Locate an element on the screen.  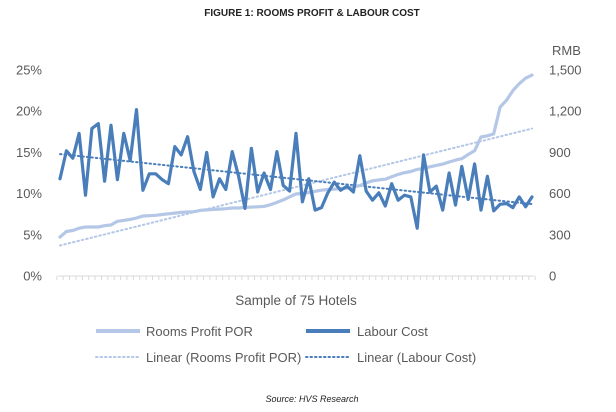
legend-item-rooms-profit: Rooms Profit POR is located at coordinates (174, 331).